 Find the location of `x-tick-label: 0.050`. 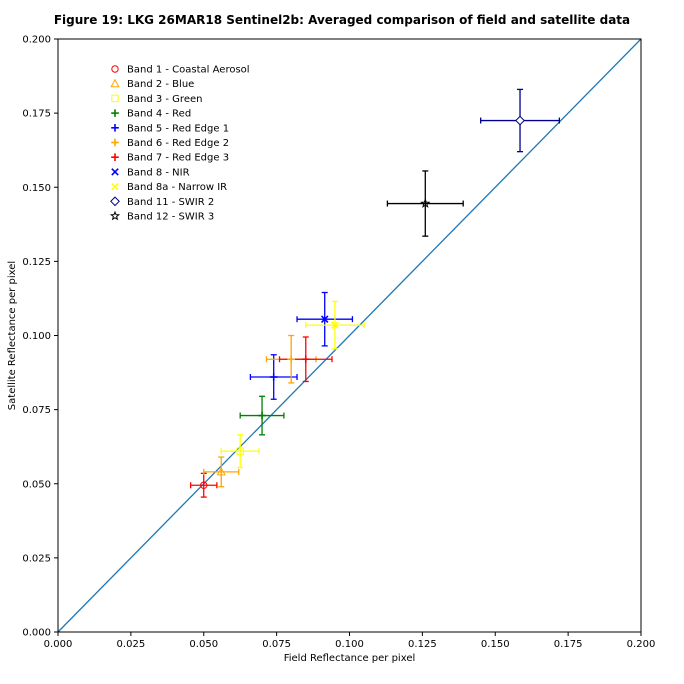

x-tick-label: 0.050 is located at coordinates (203, 644).